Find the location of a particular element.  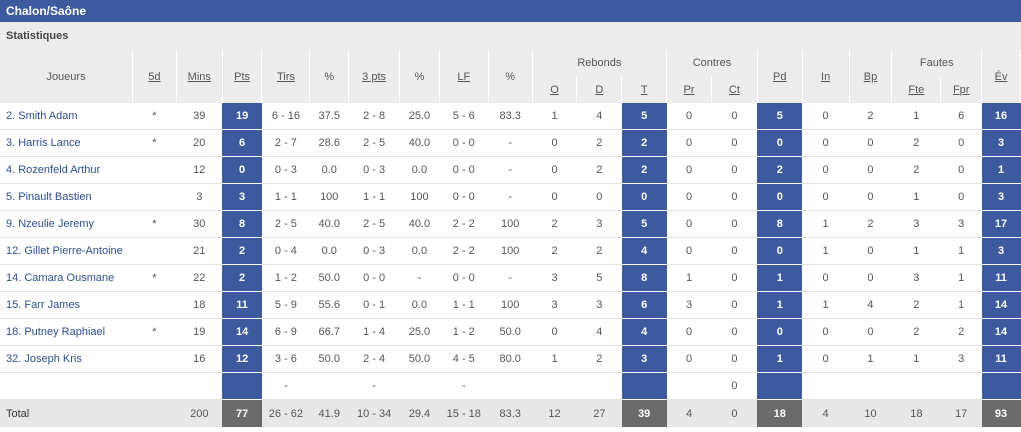

col-header-ev: Év is located at coordinates (1001, 76).